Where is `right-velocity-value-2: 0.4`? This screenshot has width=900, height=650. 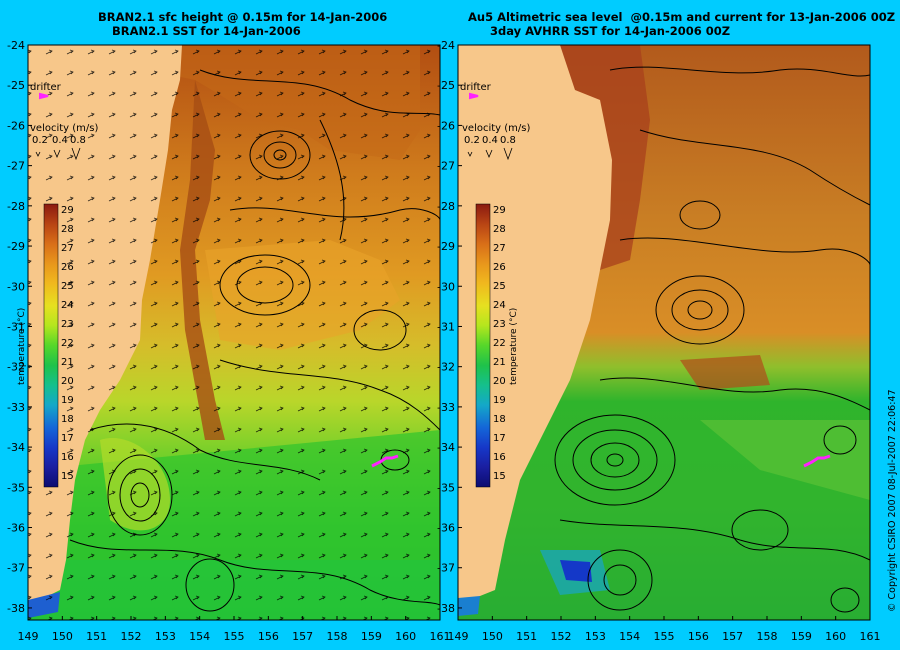 right-velocity-value-2: 0.4 is located at coordinates (490, 140).